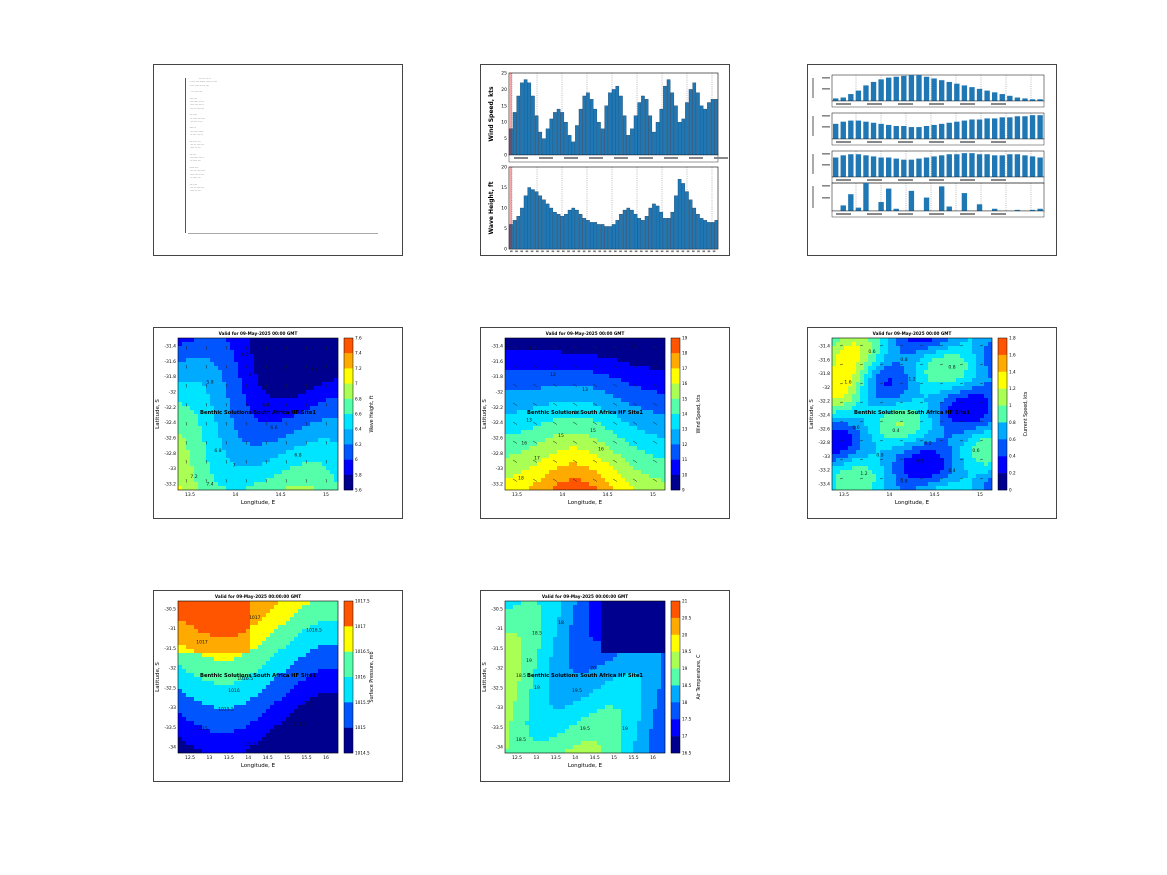 This screenshot has height=875, width=1167. What do you see at coordinates (537, 459) in the screenshot?
I see `contour-label: 17` at bounding box center [537, 459].